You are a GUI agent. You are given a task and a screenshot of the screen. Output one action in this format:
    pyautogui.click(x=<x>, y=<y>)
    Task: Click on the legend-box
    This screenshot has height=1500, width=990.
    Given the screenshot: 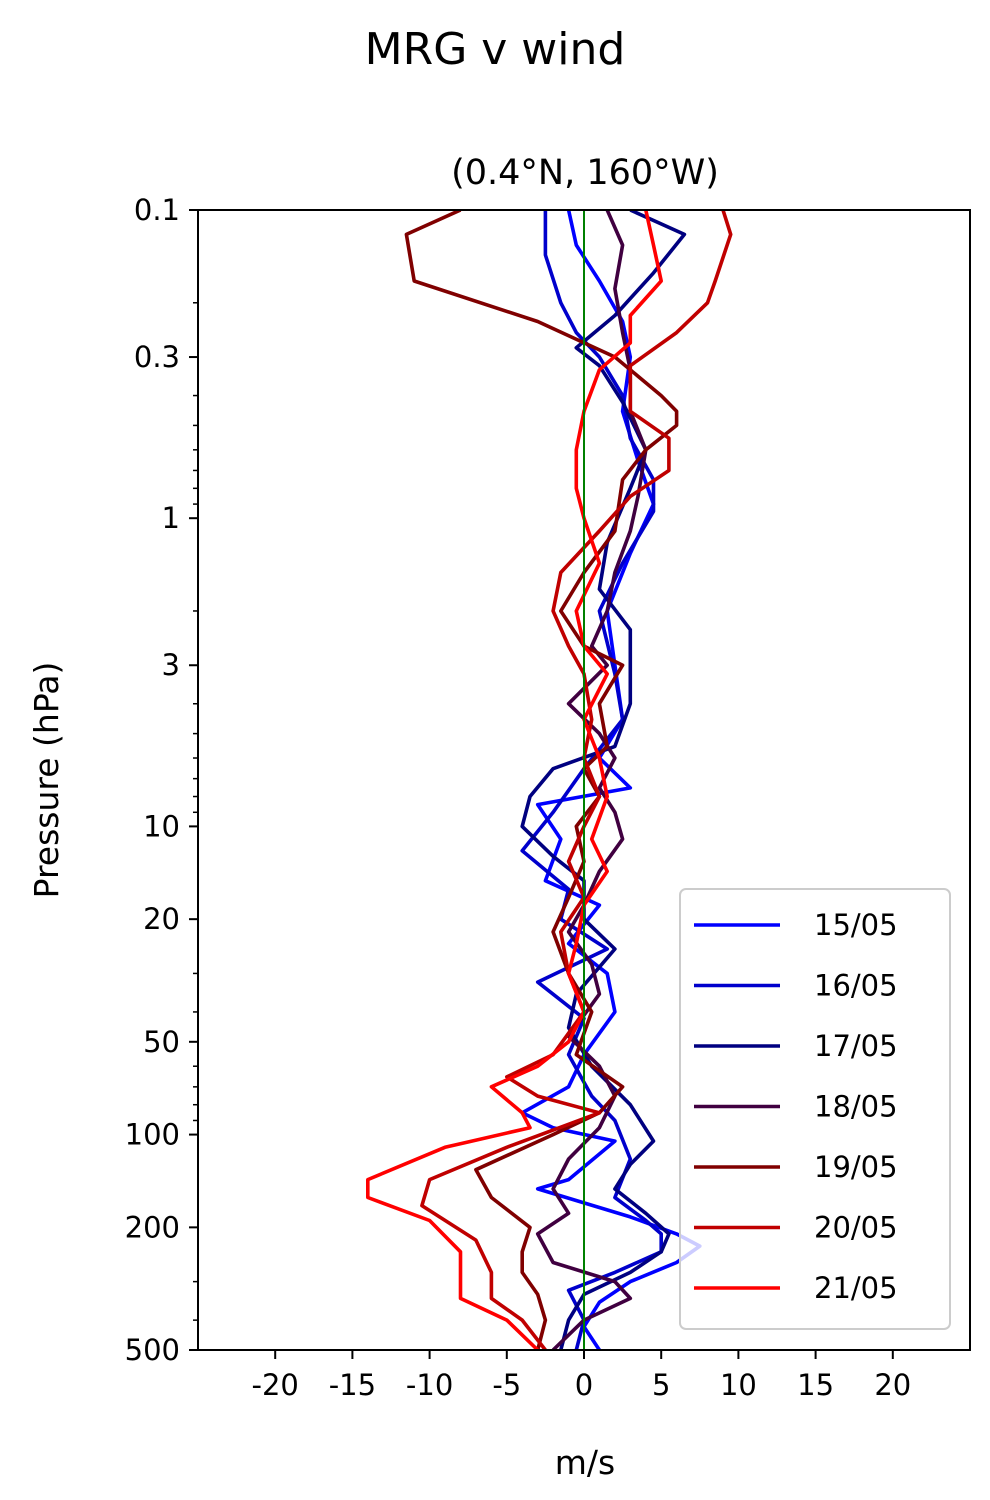 What is the action you would take?
    pyautogui.click(x=815, y=1109)
    